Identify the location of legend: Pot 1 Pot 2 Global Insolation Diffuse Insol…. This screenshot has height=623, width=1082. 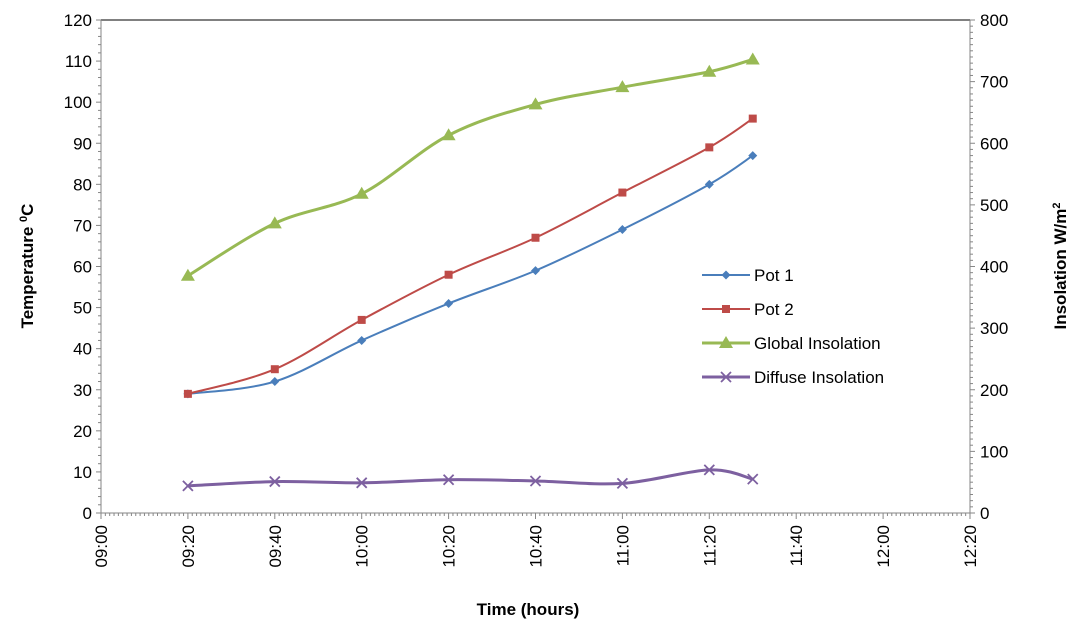
(793, 326).